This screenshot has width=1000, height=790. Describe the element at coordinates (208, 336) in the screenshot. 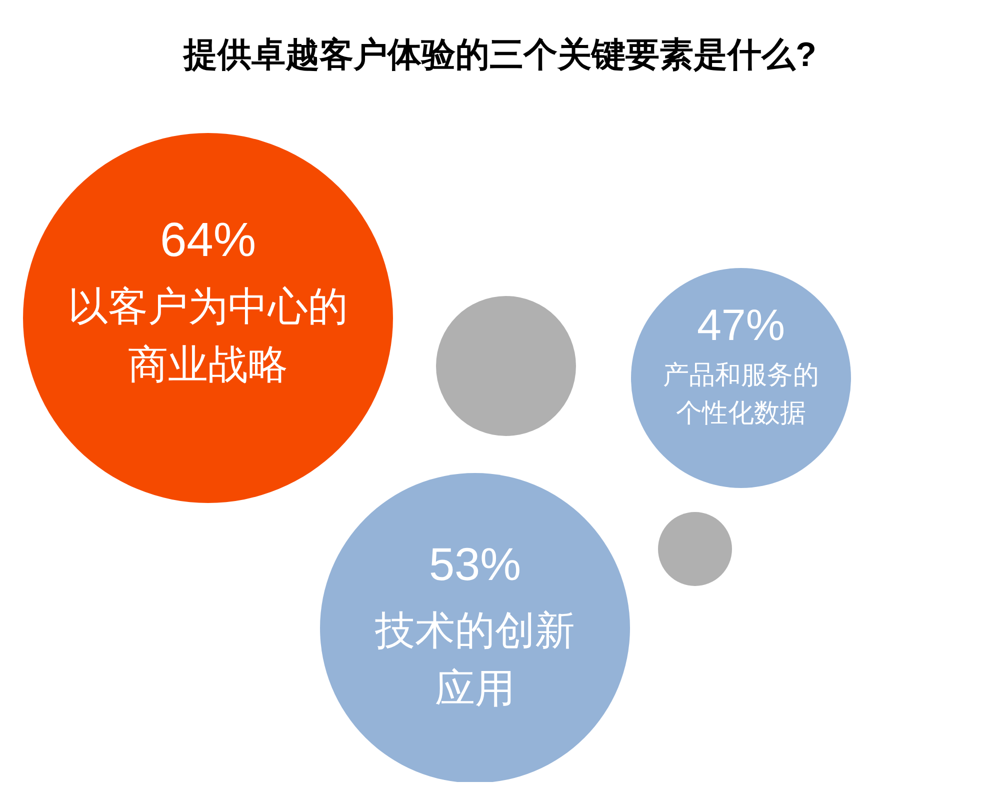

I see `category-label: 以客户为中心的商业战略` at that location.